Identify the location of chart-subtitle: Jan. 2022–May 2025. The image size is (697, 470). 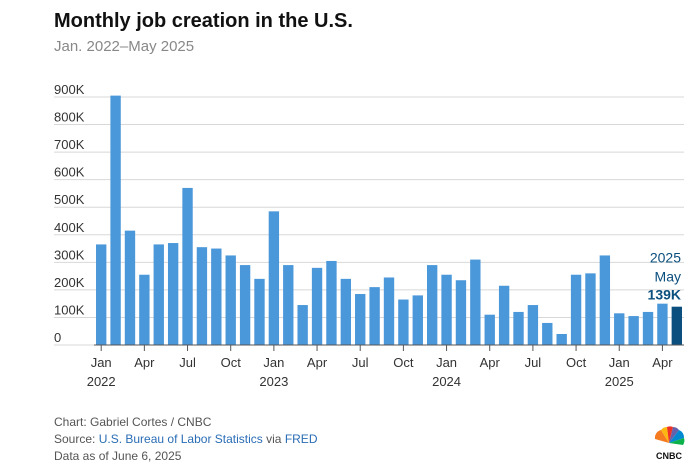
(124, 46).